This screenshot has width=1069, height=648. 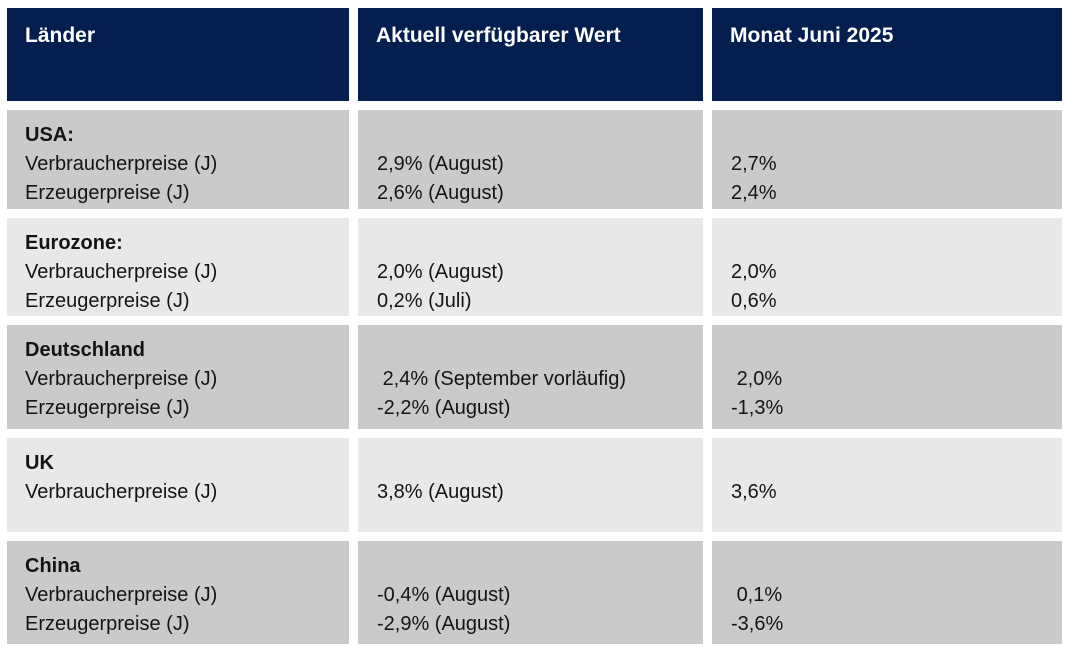 What do you see at coordinates (530, 267) in the screenshot?
I see `row-eurozone-current-values-cell: 2,0% (August) 0,2% (Juli)` at bounding box center [530, 267].